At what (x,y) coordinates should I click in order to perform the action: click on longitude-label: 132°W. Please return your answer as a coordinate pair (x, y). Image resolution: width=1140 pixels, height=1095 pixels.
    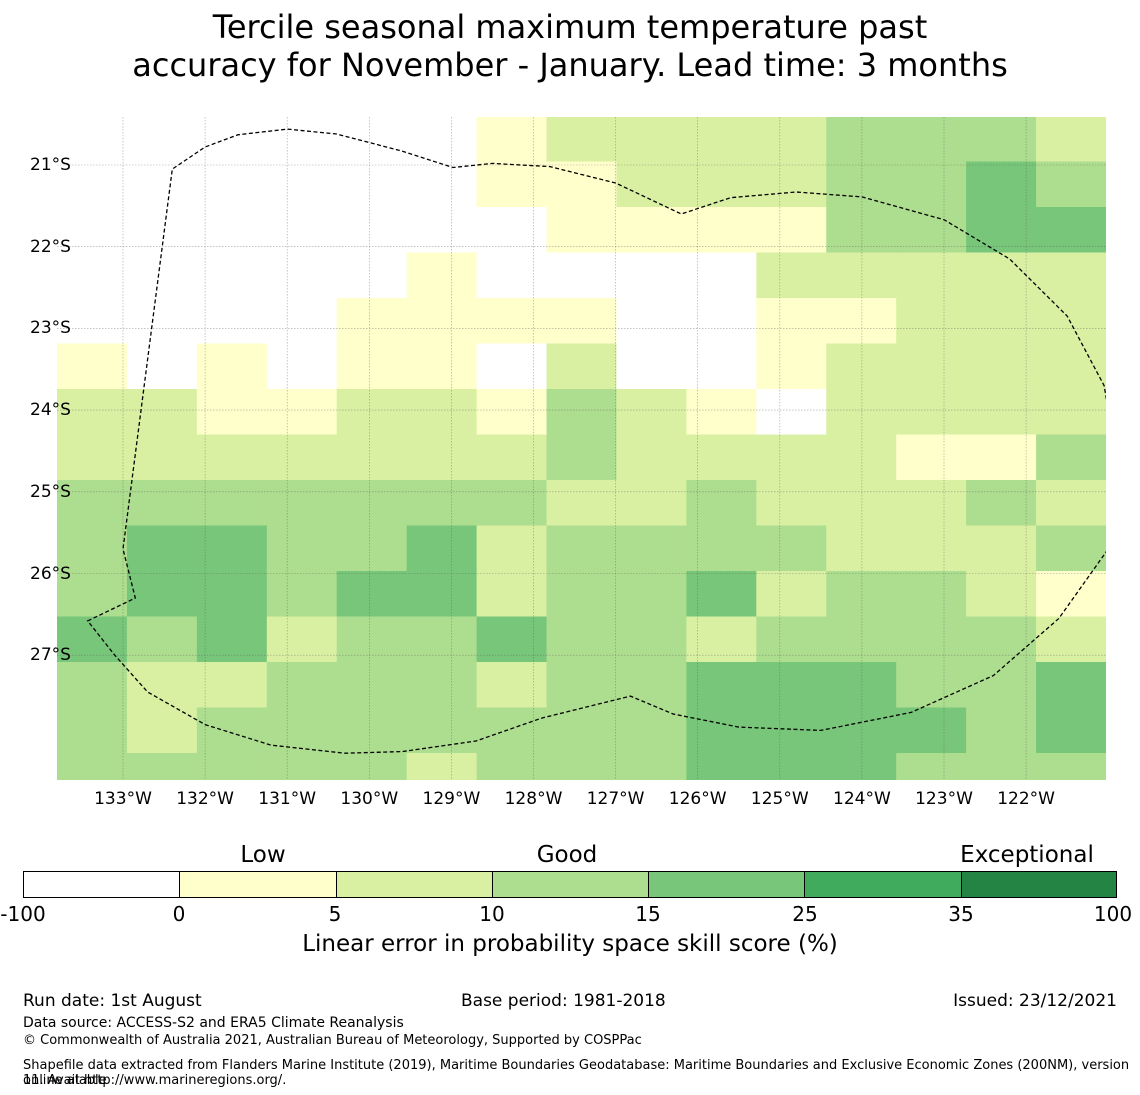
    Looking at the image, I should click on (205, 799).